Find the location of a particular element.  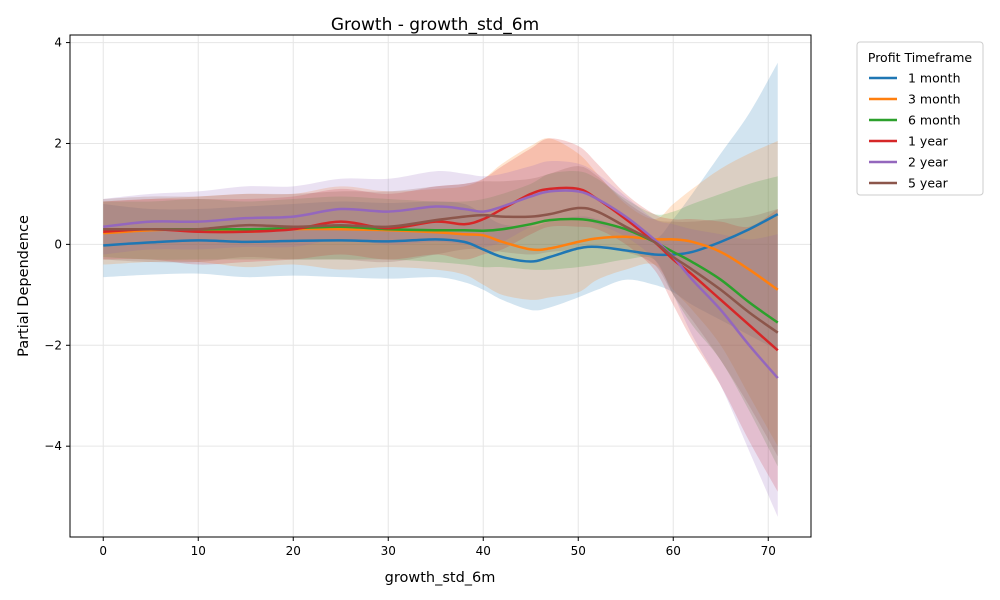

y-tick-label: −2 is located at coordinates (53, 345).